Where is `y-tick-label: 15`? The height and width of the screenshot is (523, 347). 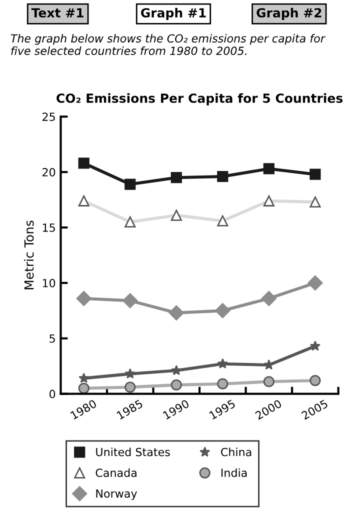
y-tick-label: 15 is located at coordinates (48, 228).